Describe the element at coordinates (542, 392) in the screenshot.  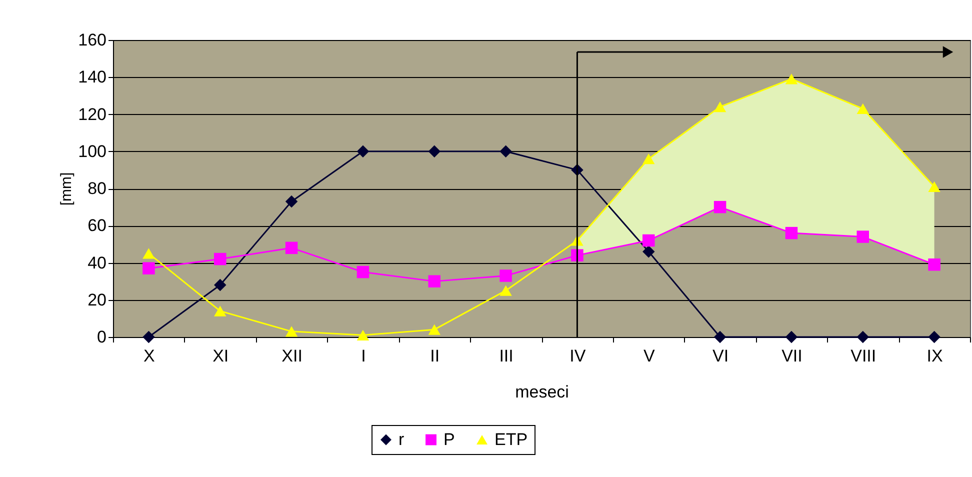
I see `x-axis-title: meseci` at that location.